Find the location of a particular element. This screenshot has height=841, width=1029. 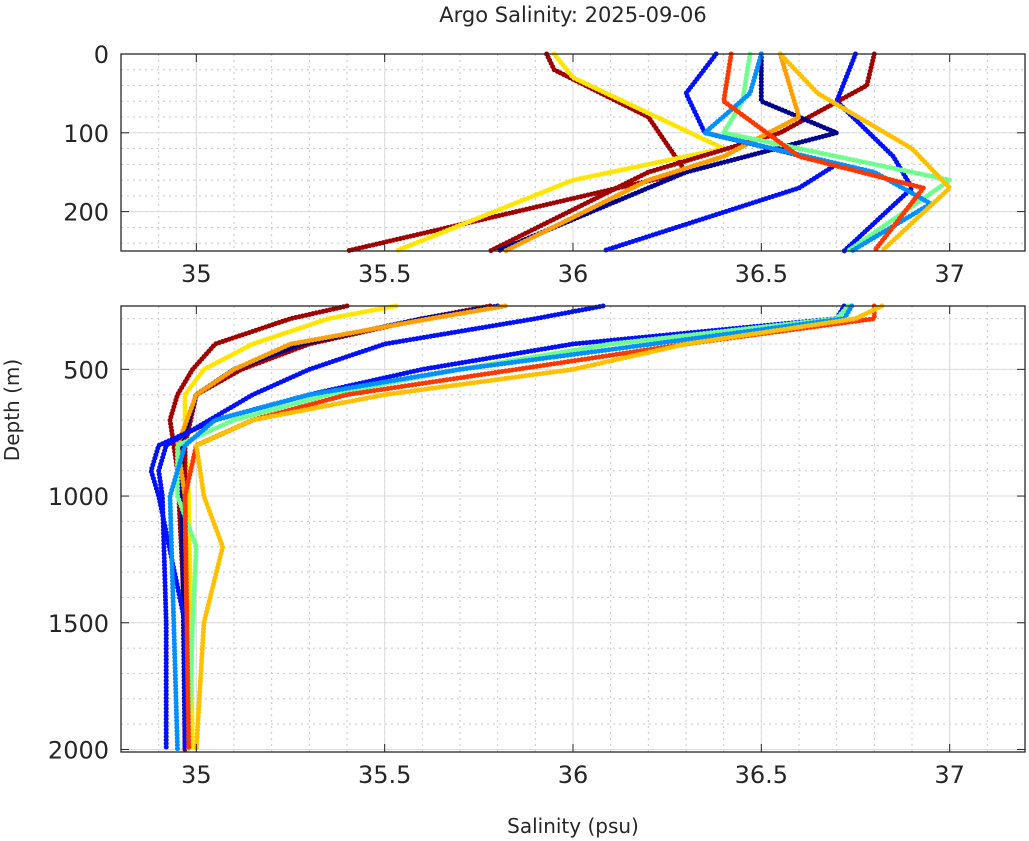

y-axis-label: Depth (m) is located at coordinates (12, 410).